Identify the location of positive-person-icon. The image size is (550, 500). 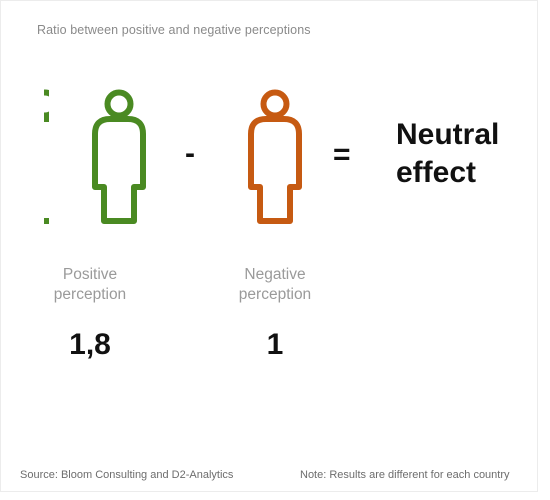
(119, 156).